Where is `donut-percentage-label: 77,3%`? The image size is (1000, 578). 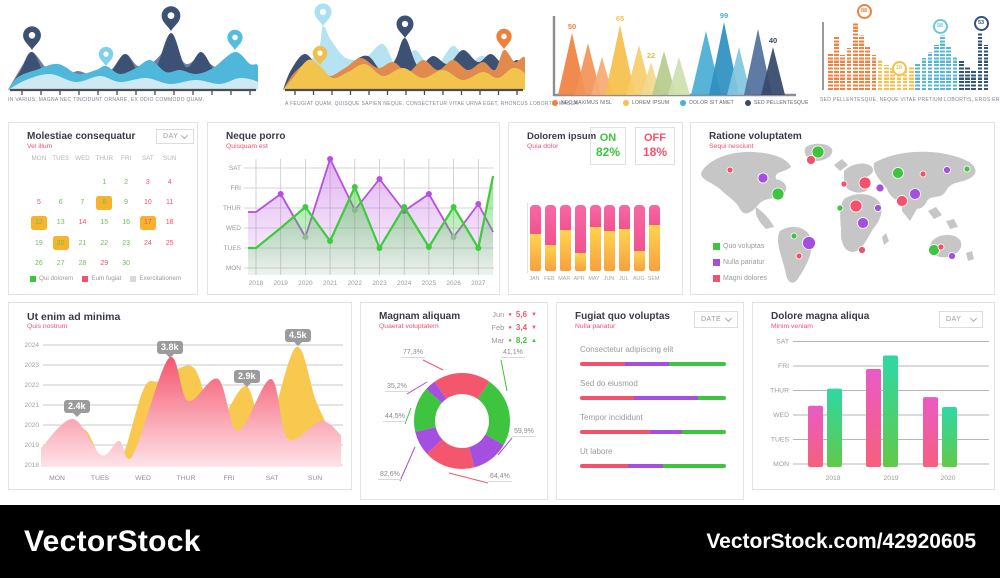
donut-percentage-label: 77,3% is located at coordinates (413, 353).